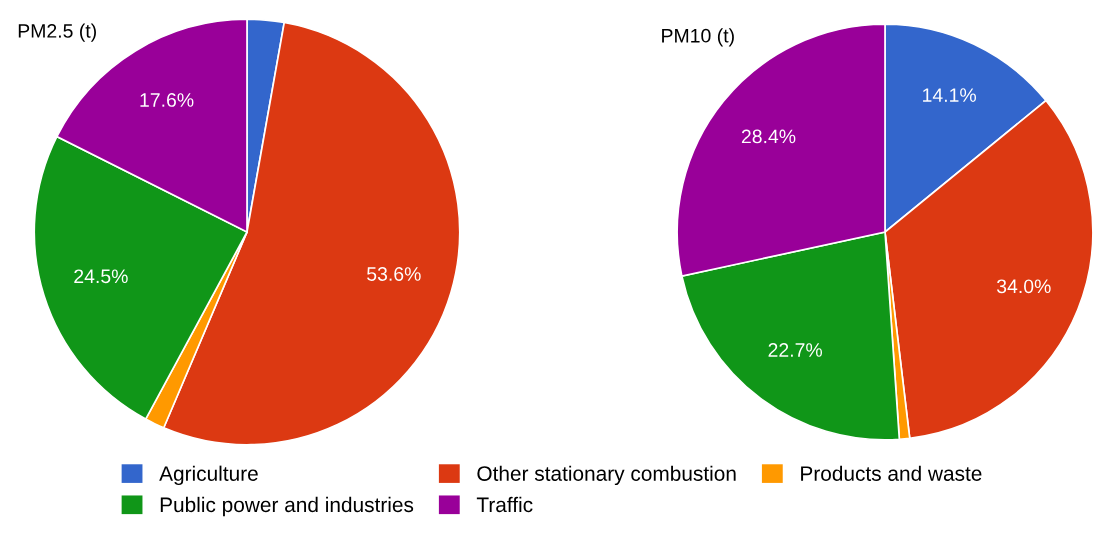 The image size is (1104, 535). What do you see at coordinates (950, 95) in the screenshot?
I see `data-label: 14.1%` at bounding box center [950, 95].